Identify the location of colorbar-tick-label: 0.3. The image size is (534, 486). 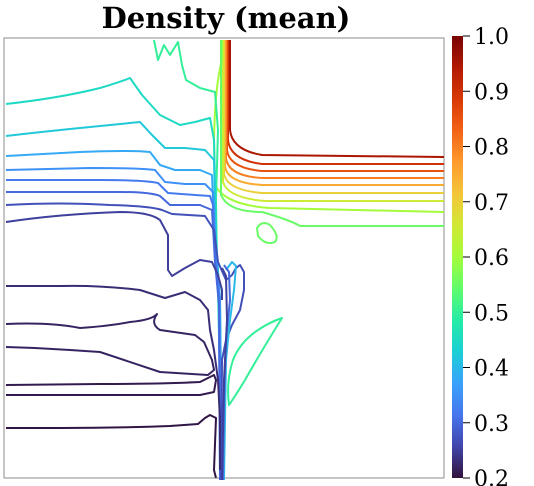
(491, 424).